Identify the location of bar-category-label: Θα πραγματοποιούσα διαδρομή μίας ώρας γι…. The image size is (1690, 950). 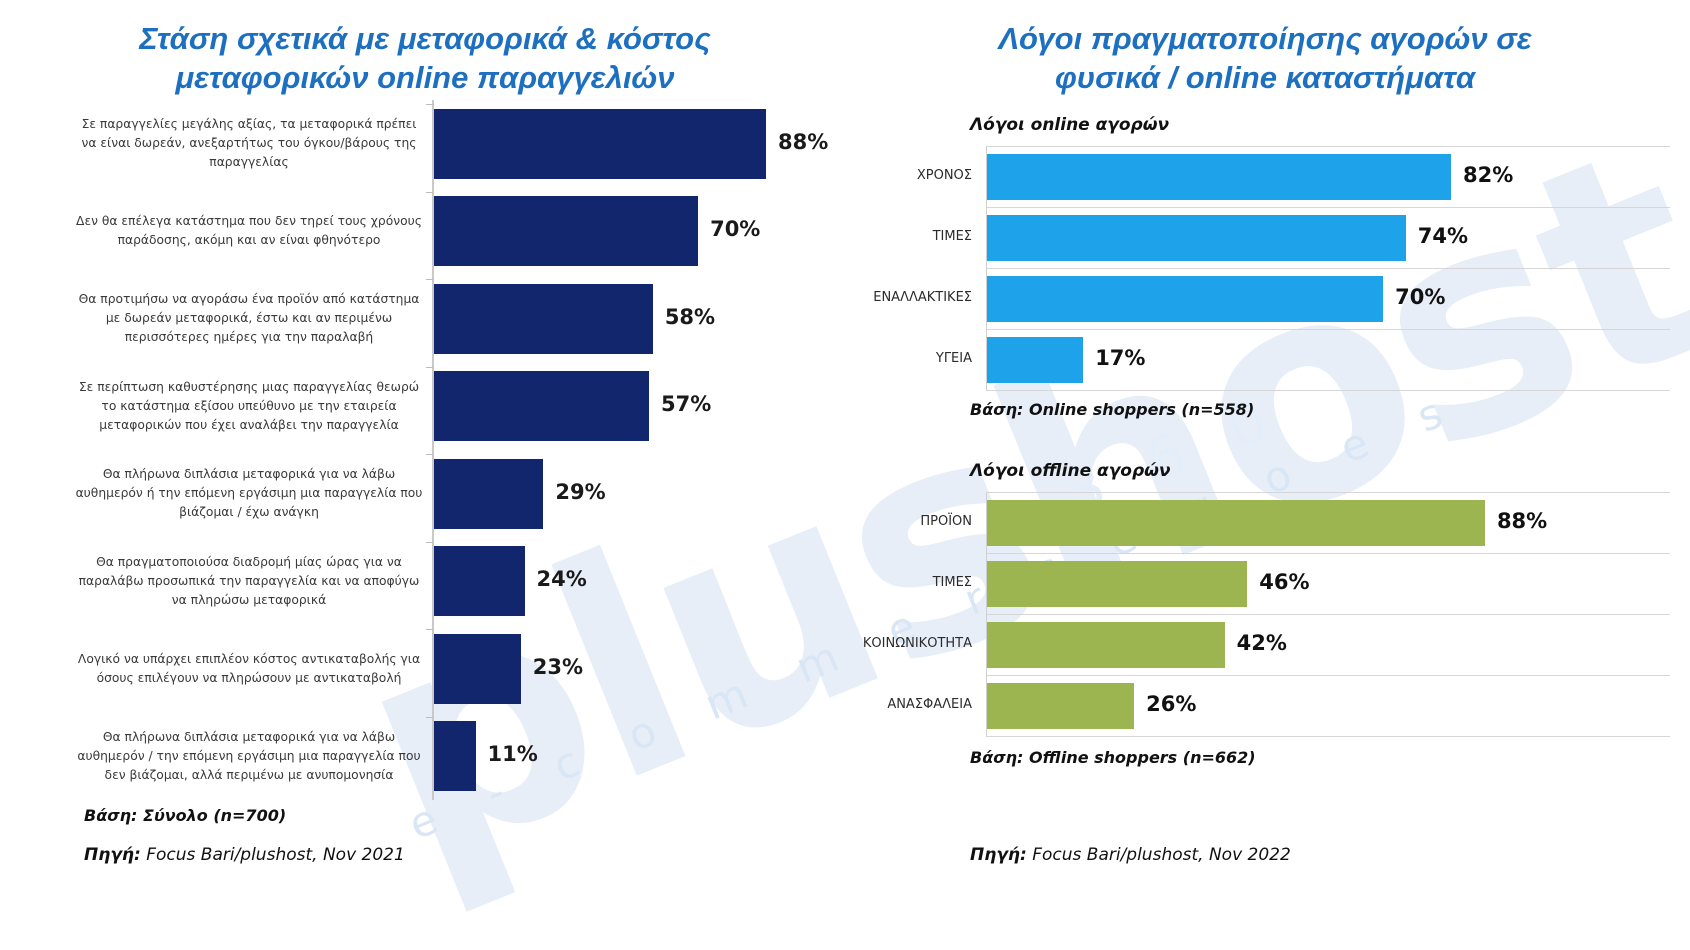
(249, 582).